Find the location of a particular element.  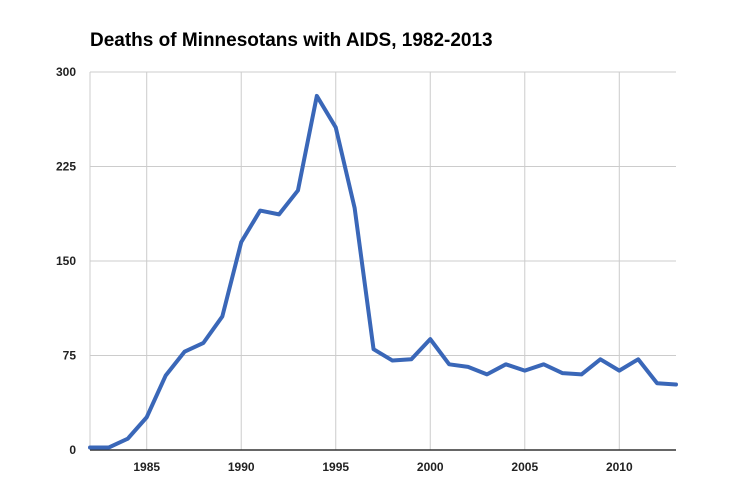

y-tick-label: 0 is located at coordinates (72, 450).